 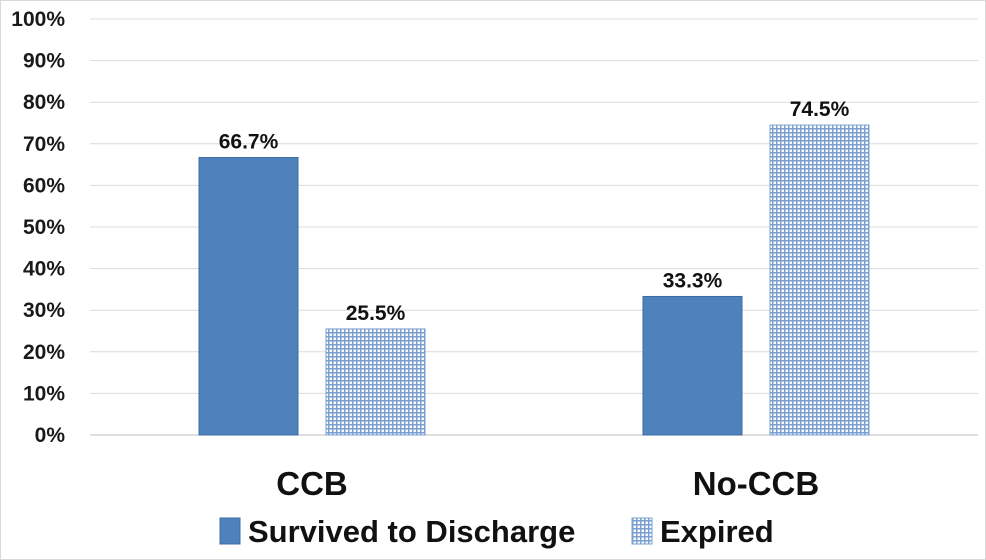 I want to click on y-tick-label: 70%, so click(x=44, y=144).